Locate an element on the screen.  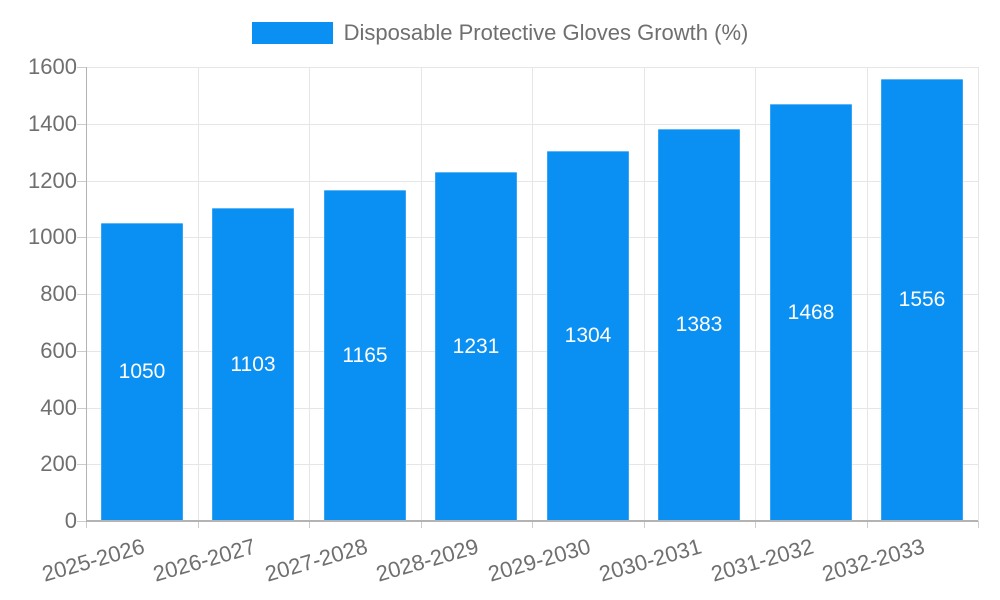
bar-value-label: 1165 is located at coordinates (365, 355).